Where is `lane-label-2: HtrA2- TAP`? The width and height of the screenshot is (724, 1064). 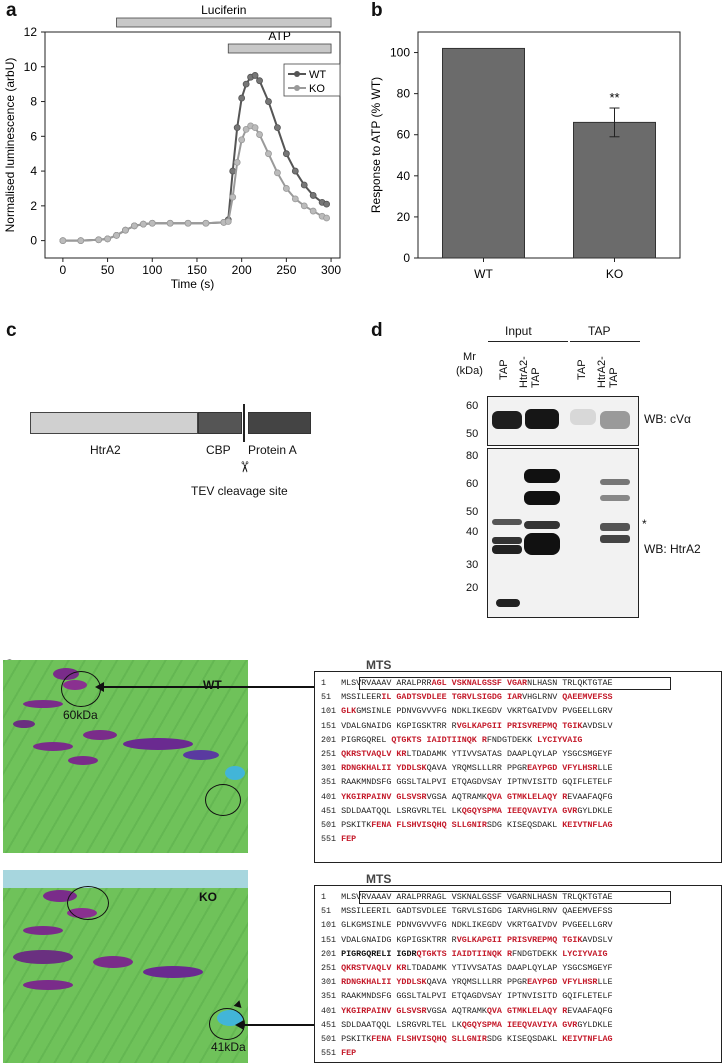
lane-label-2: HtrA2- TAP is located at coordinates (530, 372).